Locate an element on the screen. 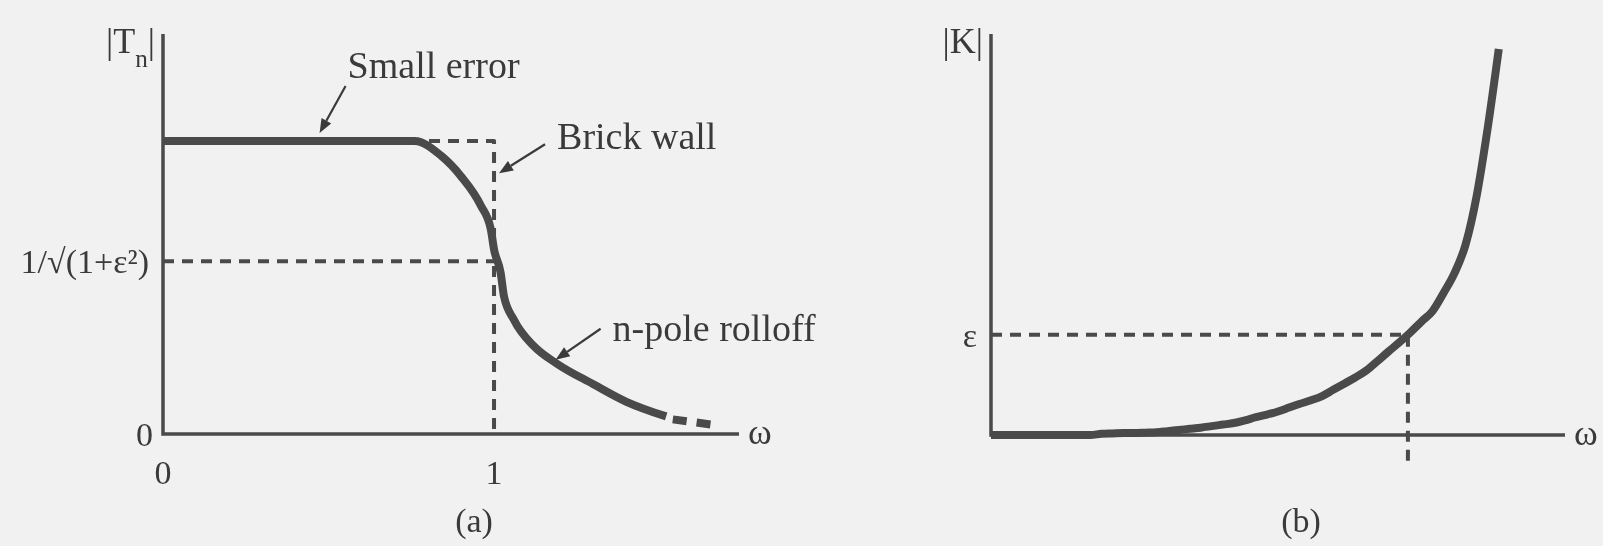 The width and height of the screenshot is (1603, 546). annotation: n-pole rolloff is located at coordinates (714, 327).